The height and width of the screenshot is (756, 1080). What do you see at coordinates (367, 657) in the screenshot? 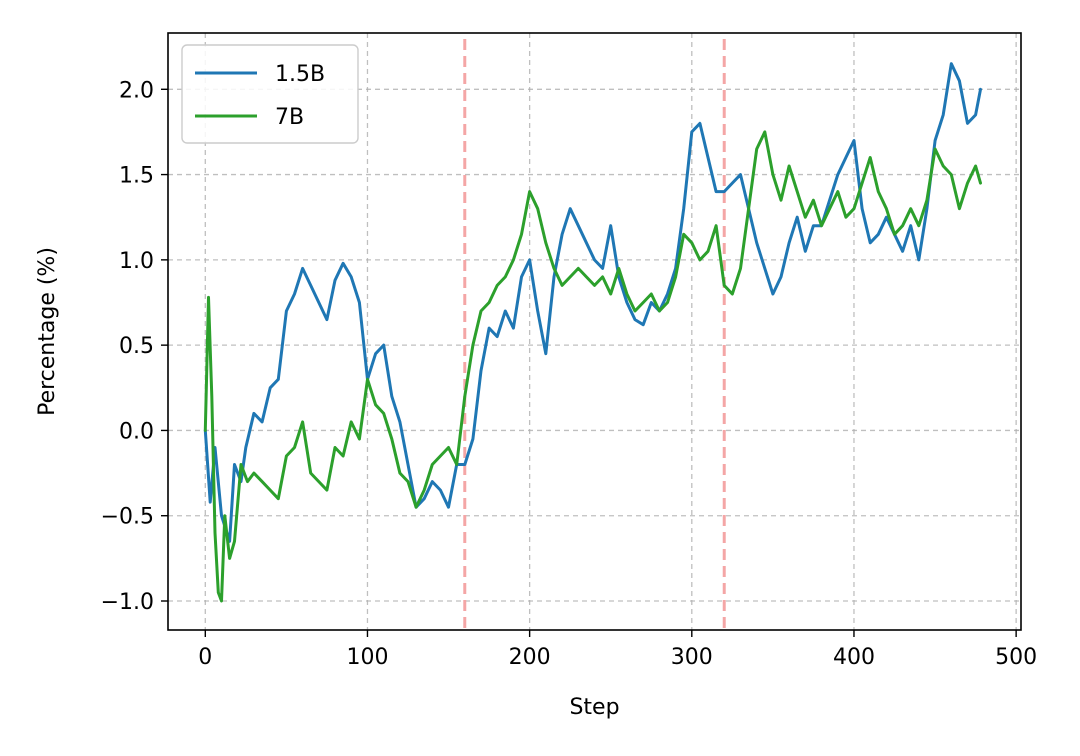
I see `x-tick-label: 100` at bounding box center [367, 657].